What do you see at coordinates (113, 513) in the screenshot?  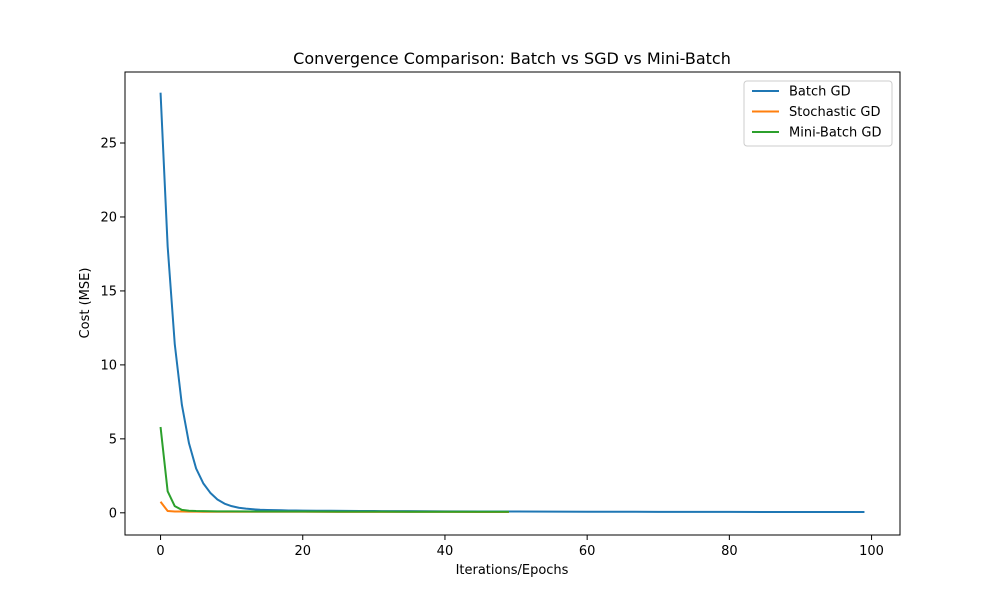 I see `y-tick-label: 0` at bounding box center [113, 513].